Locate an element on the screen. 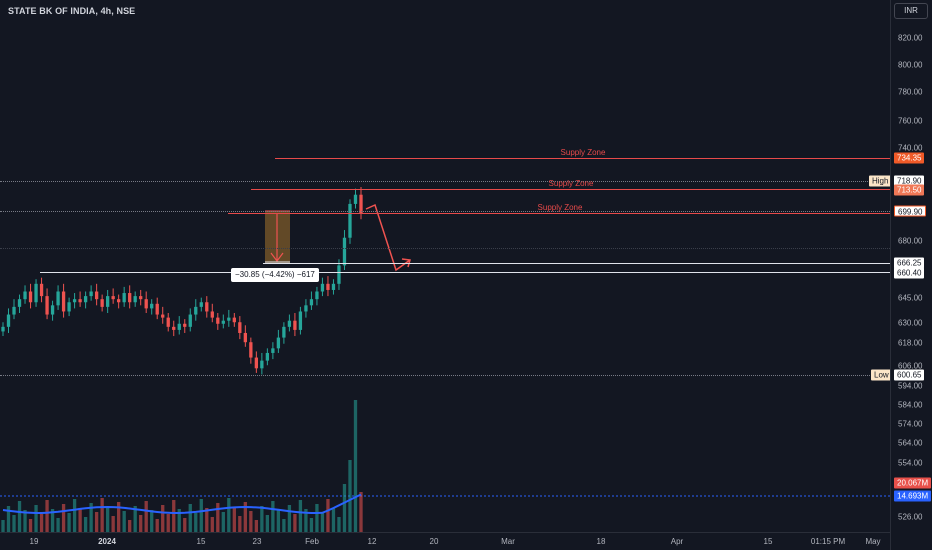 Image resolution: width=932 pixels, height=550 pixels. price-tick: 780.00 is located at coordinates (910, 92).